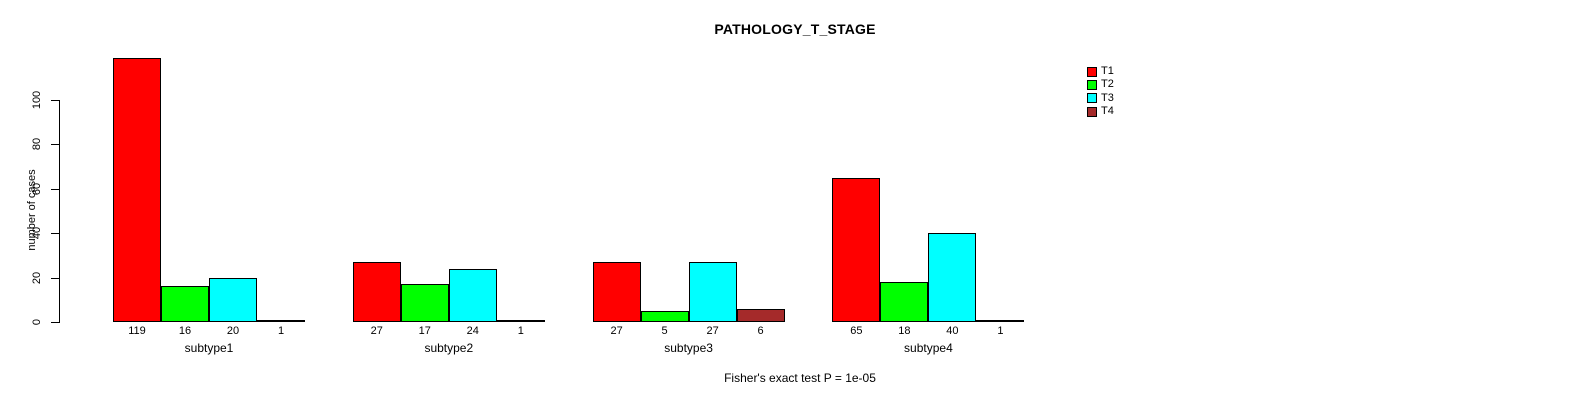 This screenshot has width=1590, height=400. What do you see at coordinates (1092, 84) in the screenshot?
I see `legend-swatch-t2` at bounding box center [1092, 84].